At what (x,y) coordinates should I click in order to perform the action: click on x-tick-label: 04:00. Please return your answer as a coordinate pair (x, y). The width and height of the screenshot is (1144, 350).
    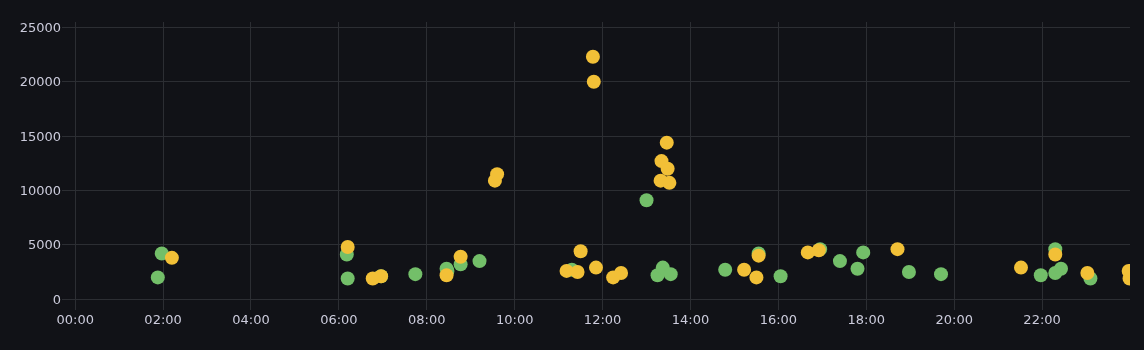
    Looking at the image, I should click on (251, 319).